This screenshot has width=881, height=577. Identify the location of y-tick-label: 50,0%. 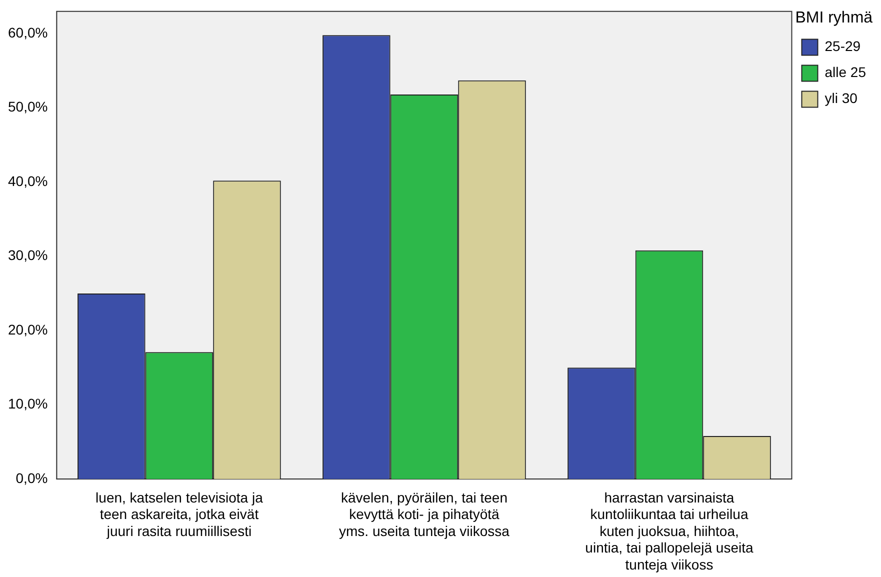
(28, 106).